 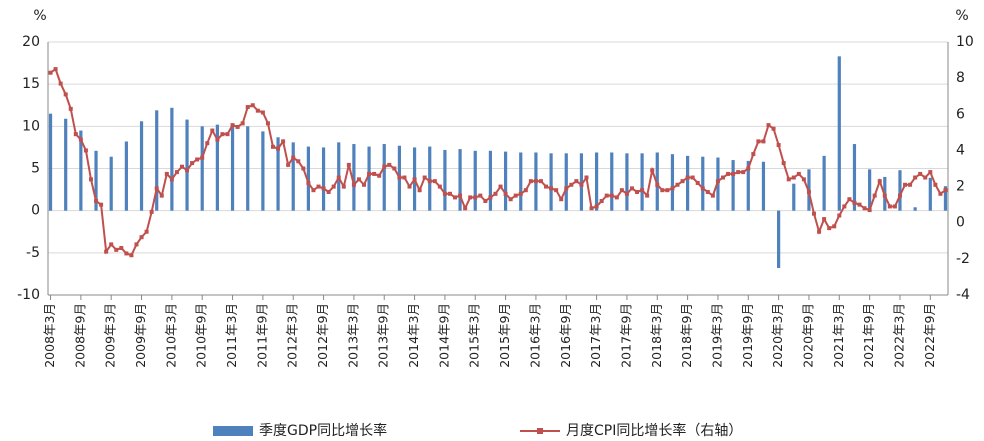 What do you see at coordinates (807, 335) in the screenshot?
I see `x-tick-label: 2020年9月` at bounding box center [807, 335].